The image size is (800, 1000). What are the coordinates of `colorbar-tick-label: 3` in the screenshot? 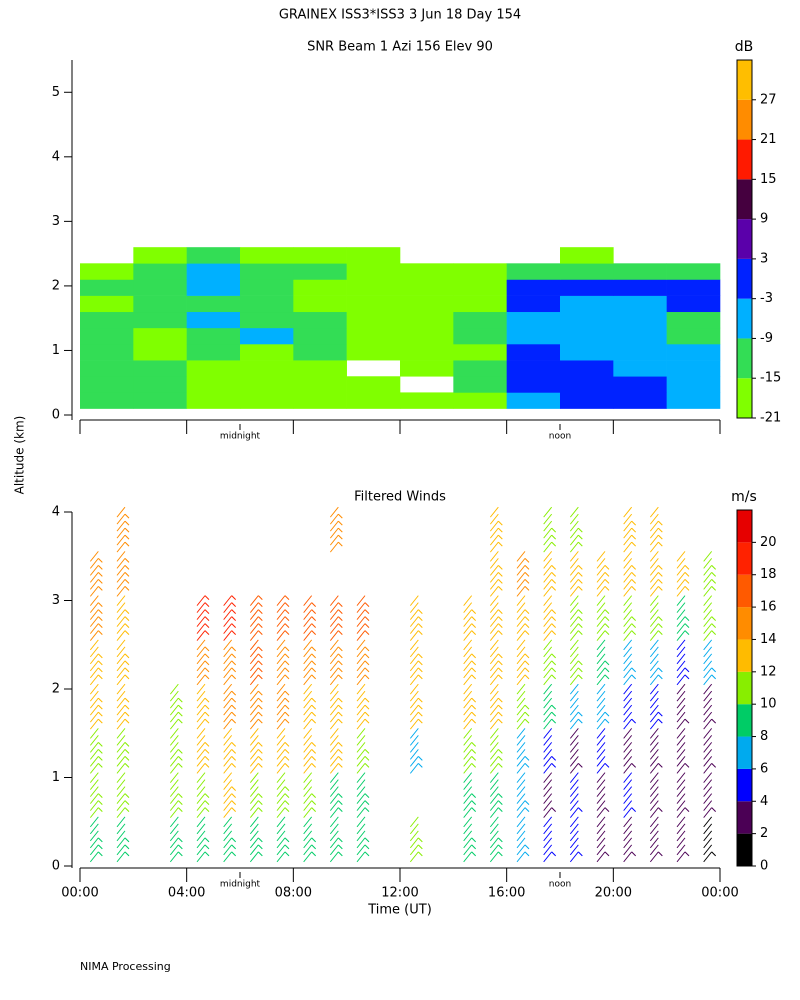 It's located at (764, 258).